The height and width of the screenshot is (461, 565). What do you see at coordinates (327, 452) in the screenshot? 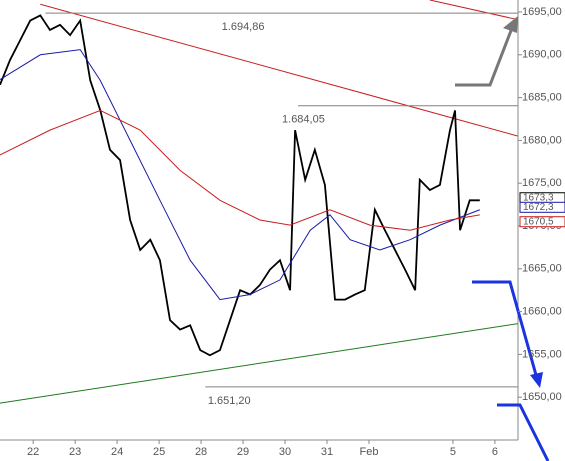
I see `x-tick-label: 31` at bounding box center [327, 452].